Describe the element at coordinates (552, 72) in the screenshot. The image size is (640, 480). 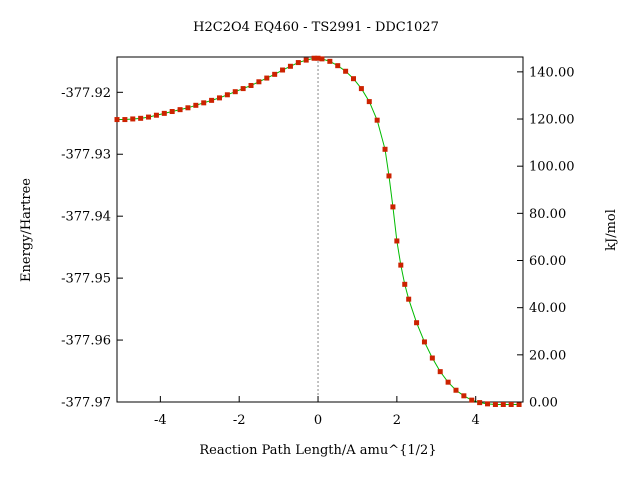
I see `y2-tick-label: 140.00` at that location.